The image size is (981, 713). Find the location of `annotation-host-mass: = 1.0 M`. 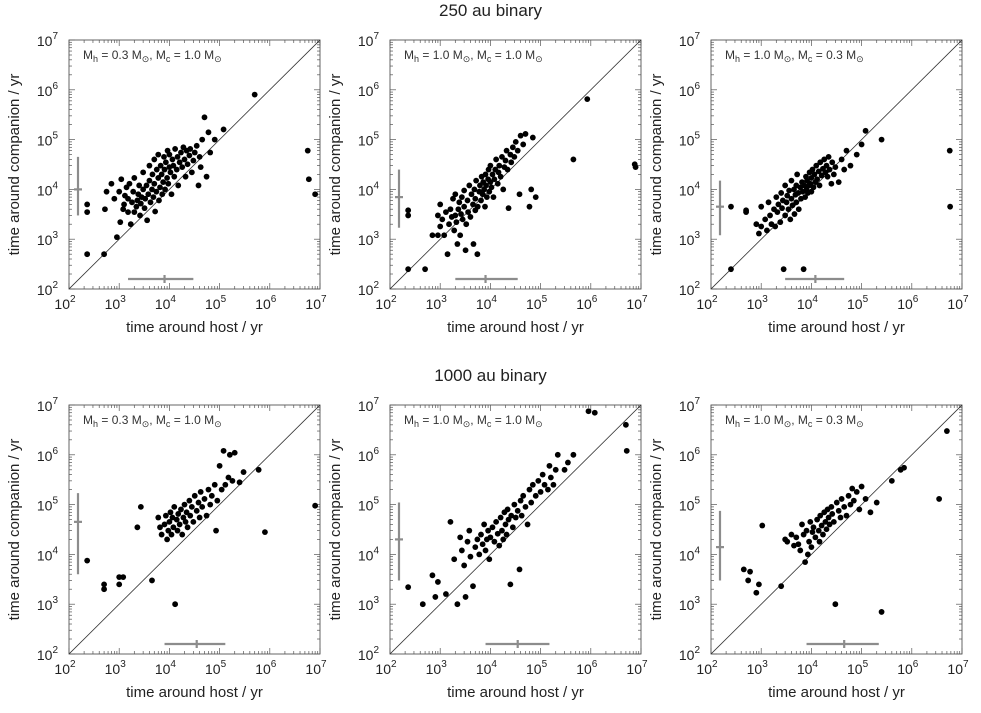

annotation-host-mass: = 1.0 M is located at coordinates (762, 55).